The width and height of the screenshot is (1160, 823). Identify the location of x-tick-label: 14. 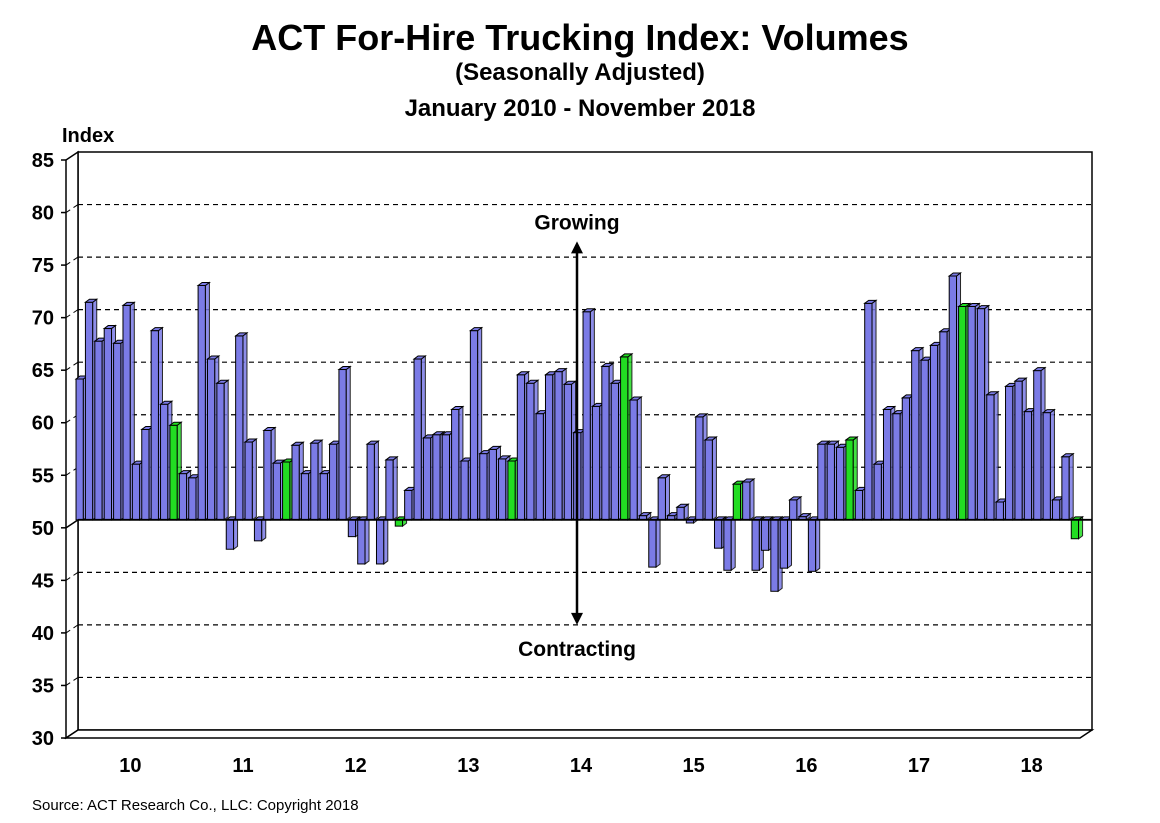
(581, 766).